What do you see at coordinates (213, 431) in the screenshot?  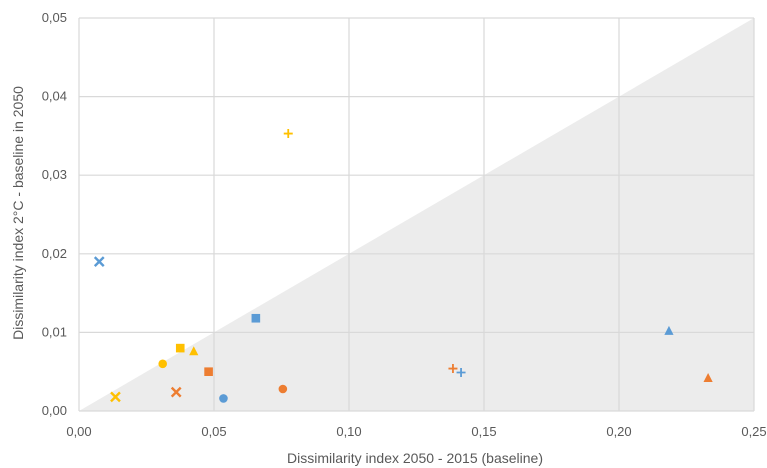 I see `x-tick-label: 0,05` at bounding box center [213, 431].